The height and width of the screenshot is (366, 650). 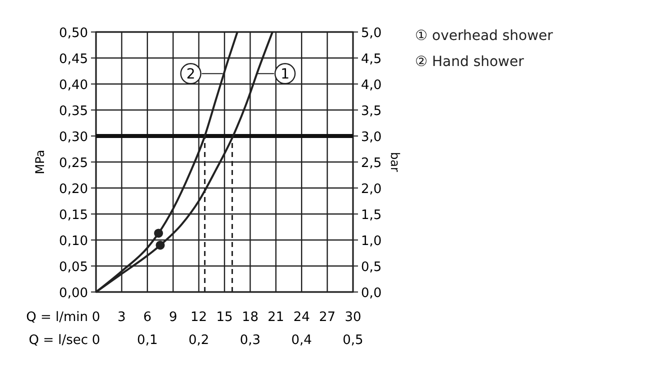 I want to click on y2-tick-label: 3,5, so click(x=371, y=111).